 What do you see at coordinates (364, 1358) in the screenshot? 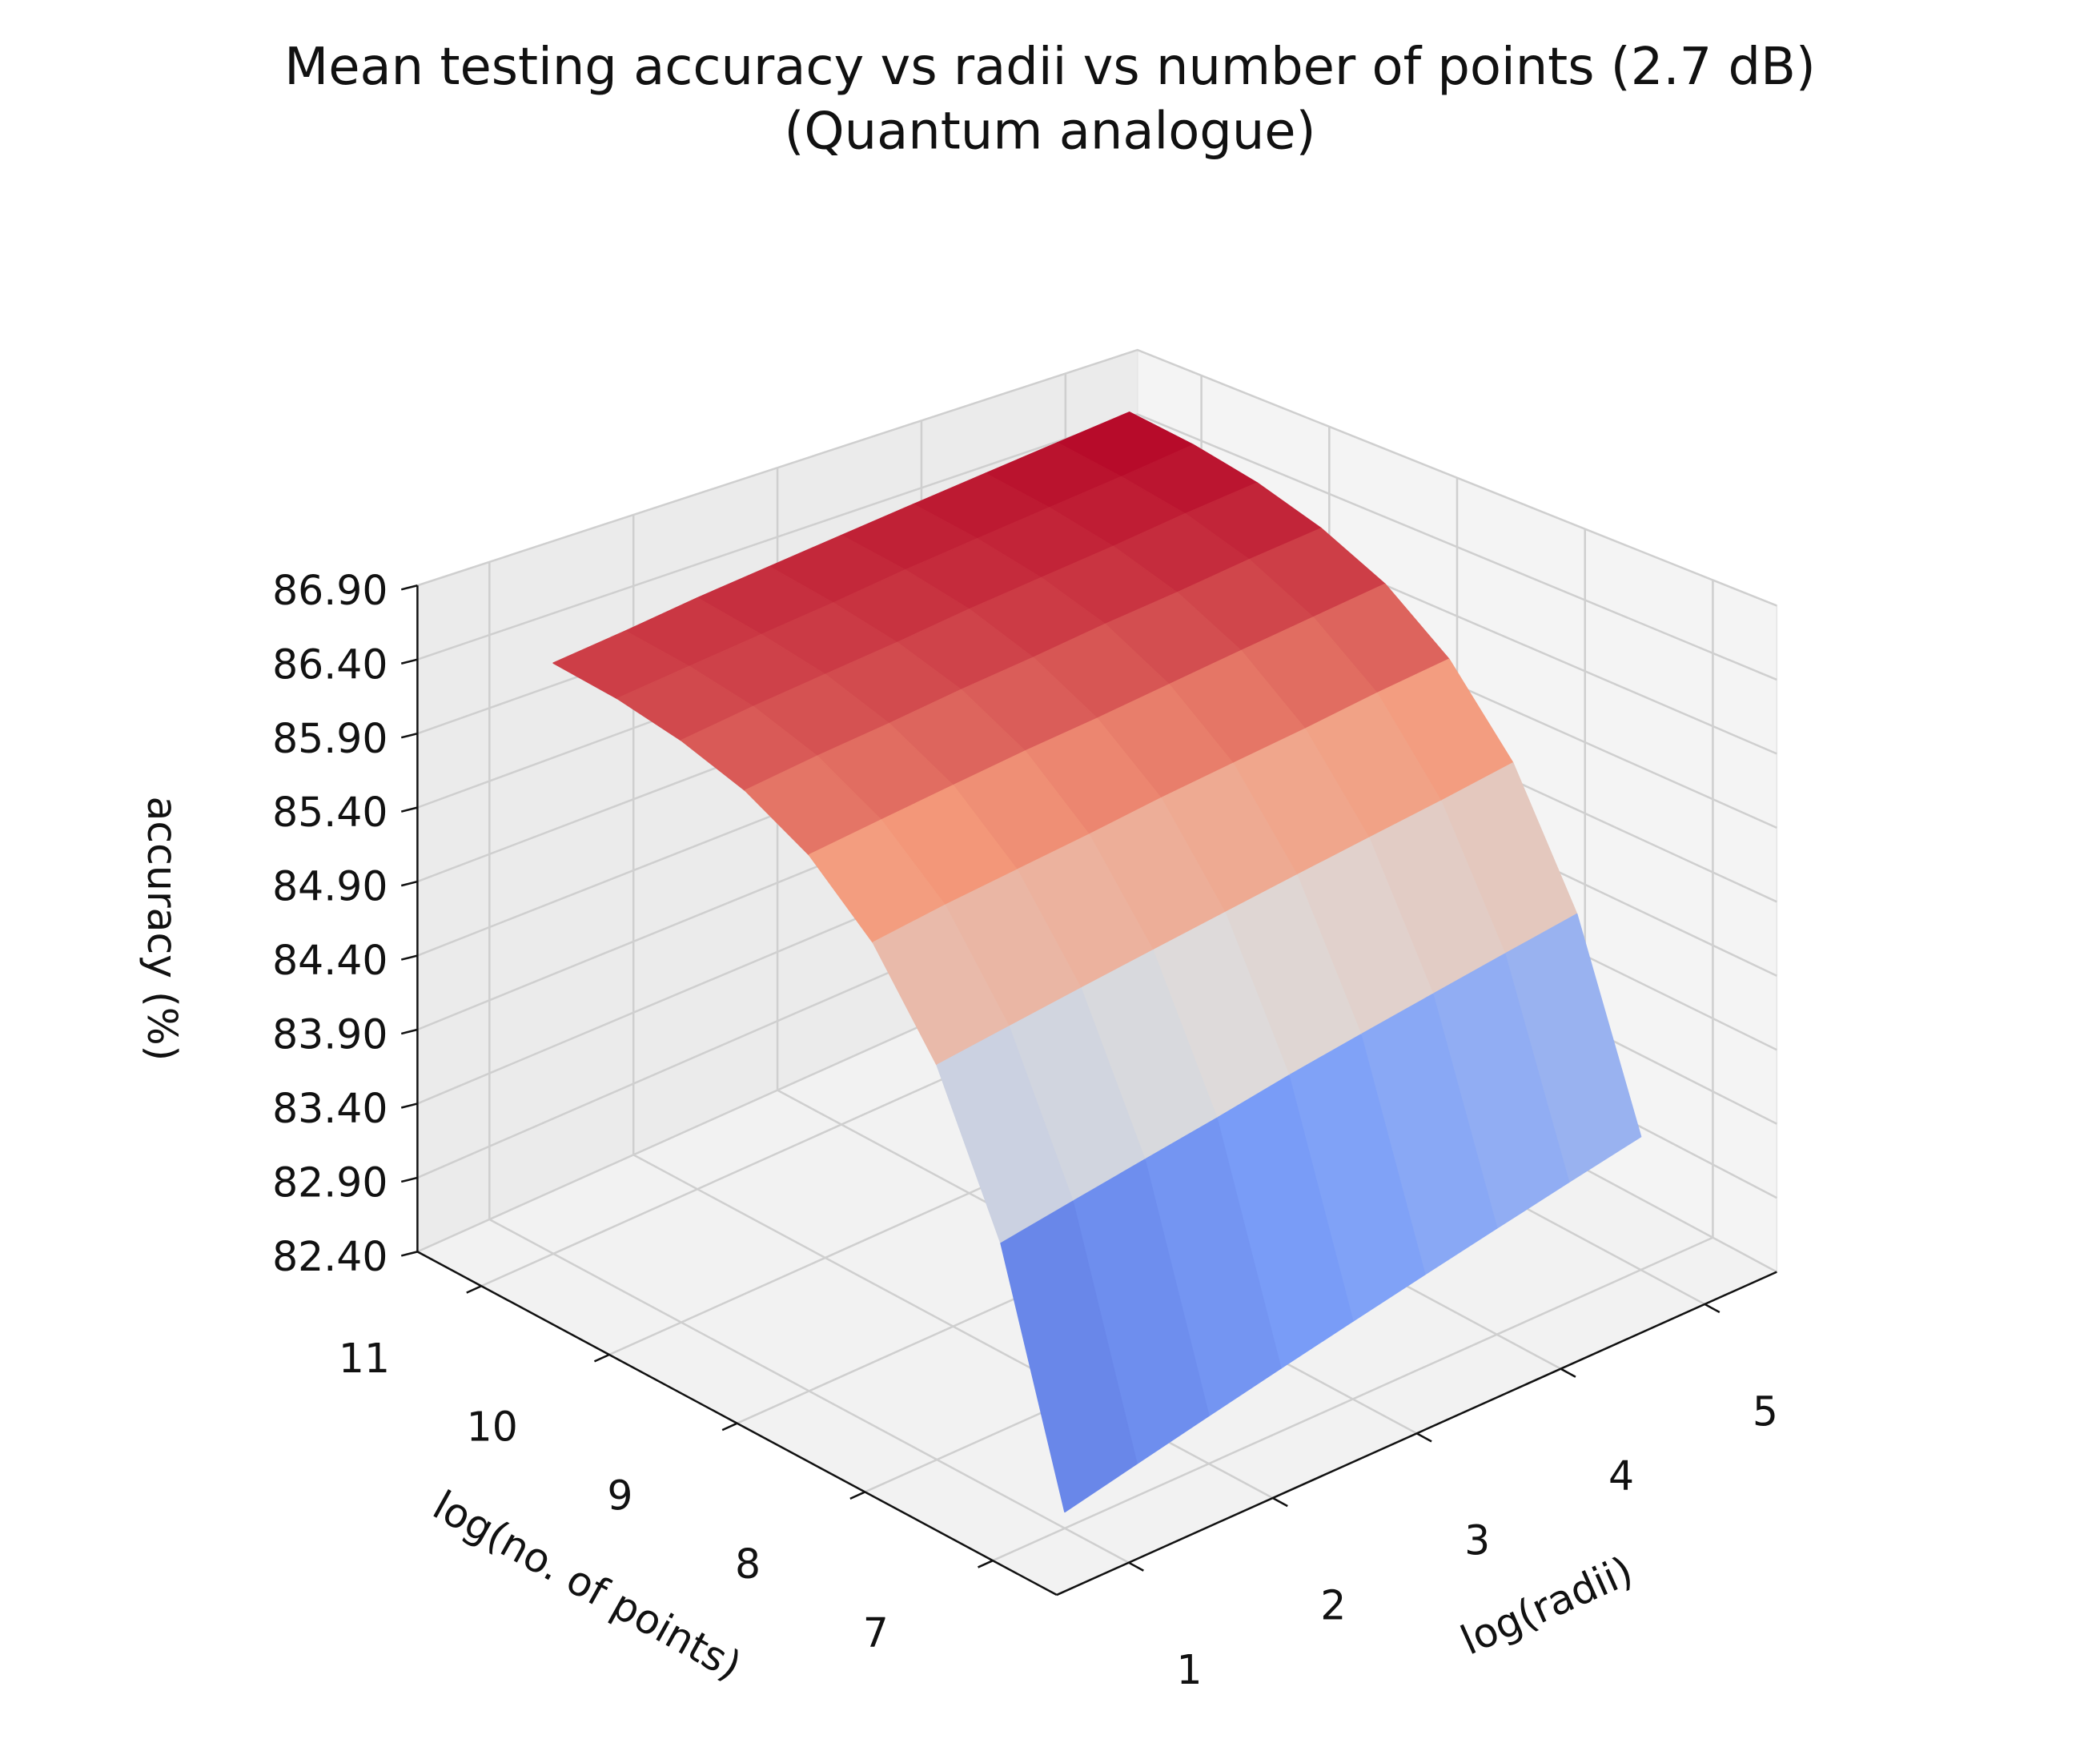
I see `y-tick-label: 11` at bounding box center [364, 1358].